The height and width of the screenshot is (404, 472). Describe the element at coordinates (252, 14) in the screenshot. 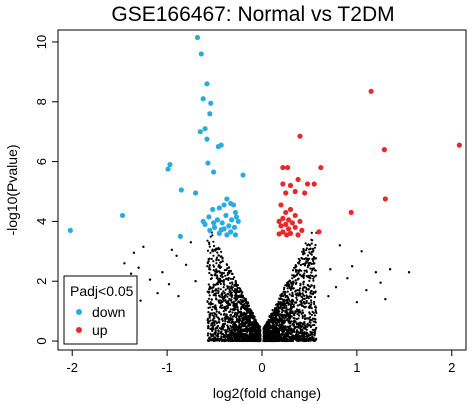

I see `chart-title: GSE166467: Normal vs T2DM` at that location.